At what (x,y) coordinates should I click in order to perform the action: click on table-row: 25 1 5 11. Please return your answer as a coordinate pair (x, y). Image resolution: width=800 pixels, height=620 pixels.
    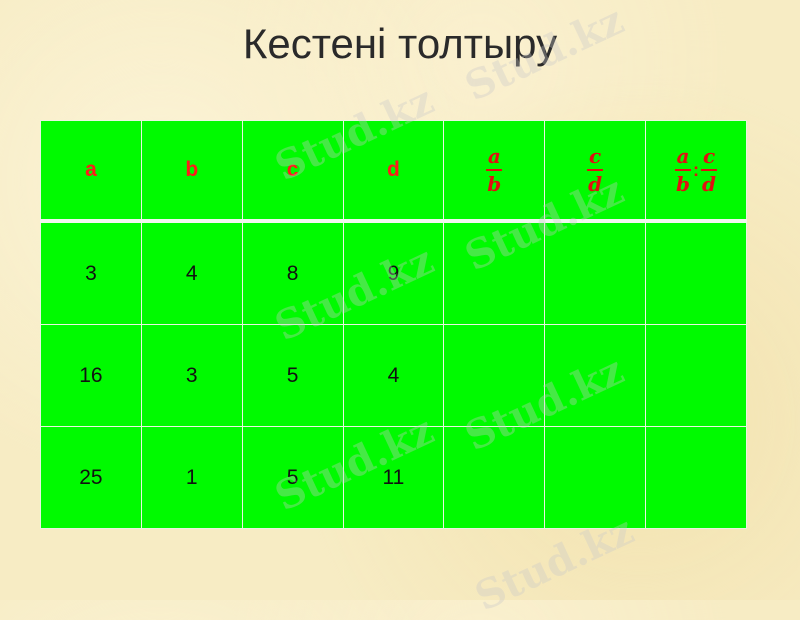
    Looking at the image, I should click on (393, 477).